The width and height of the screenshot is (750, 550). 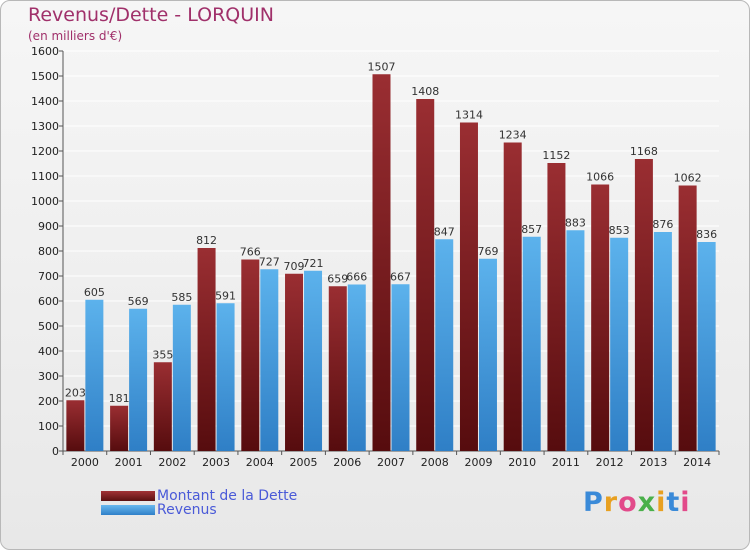 I want to click on legend-item-revenus: Revenus, so click(x=159, y=510).